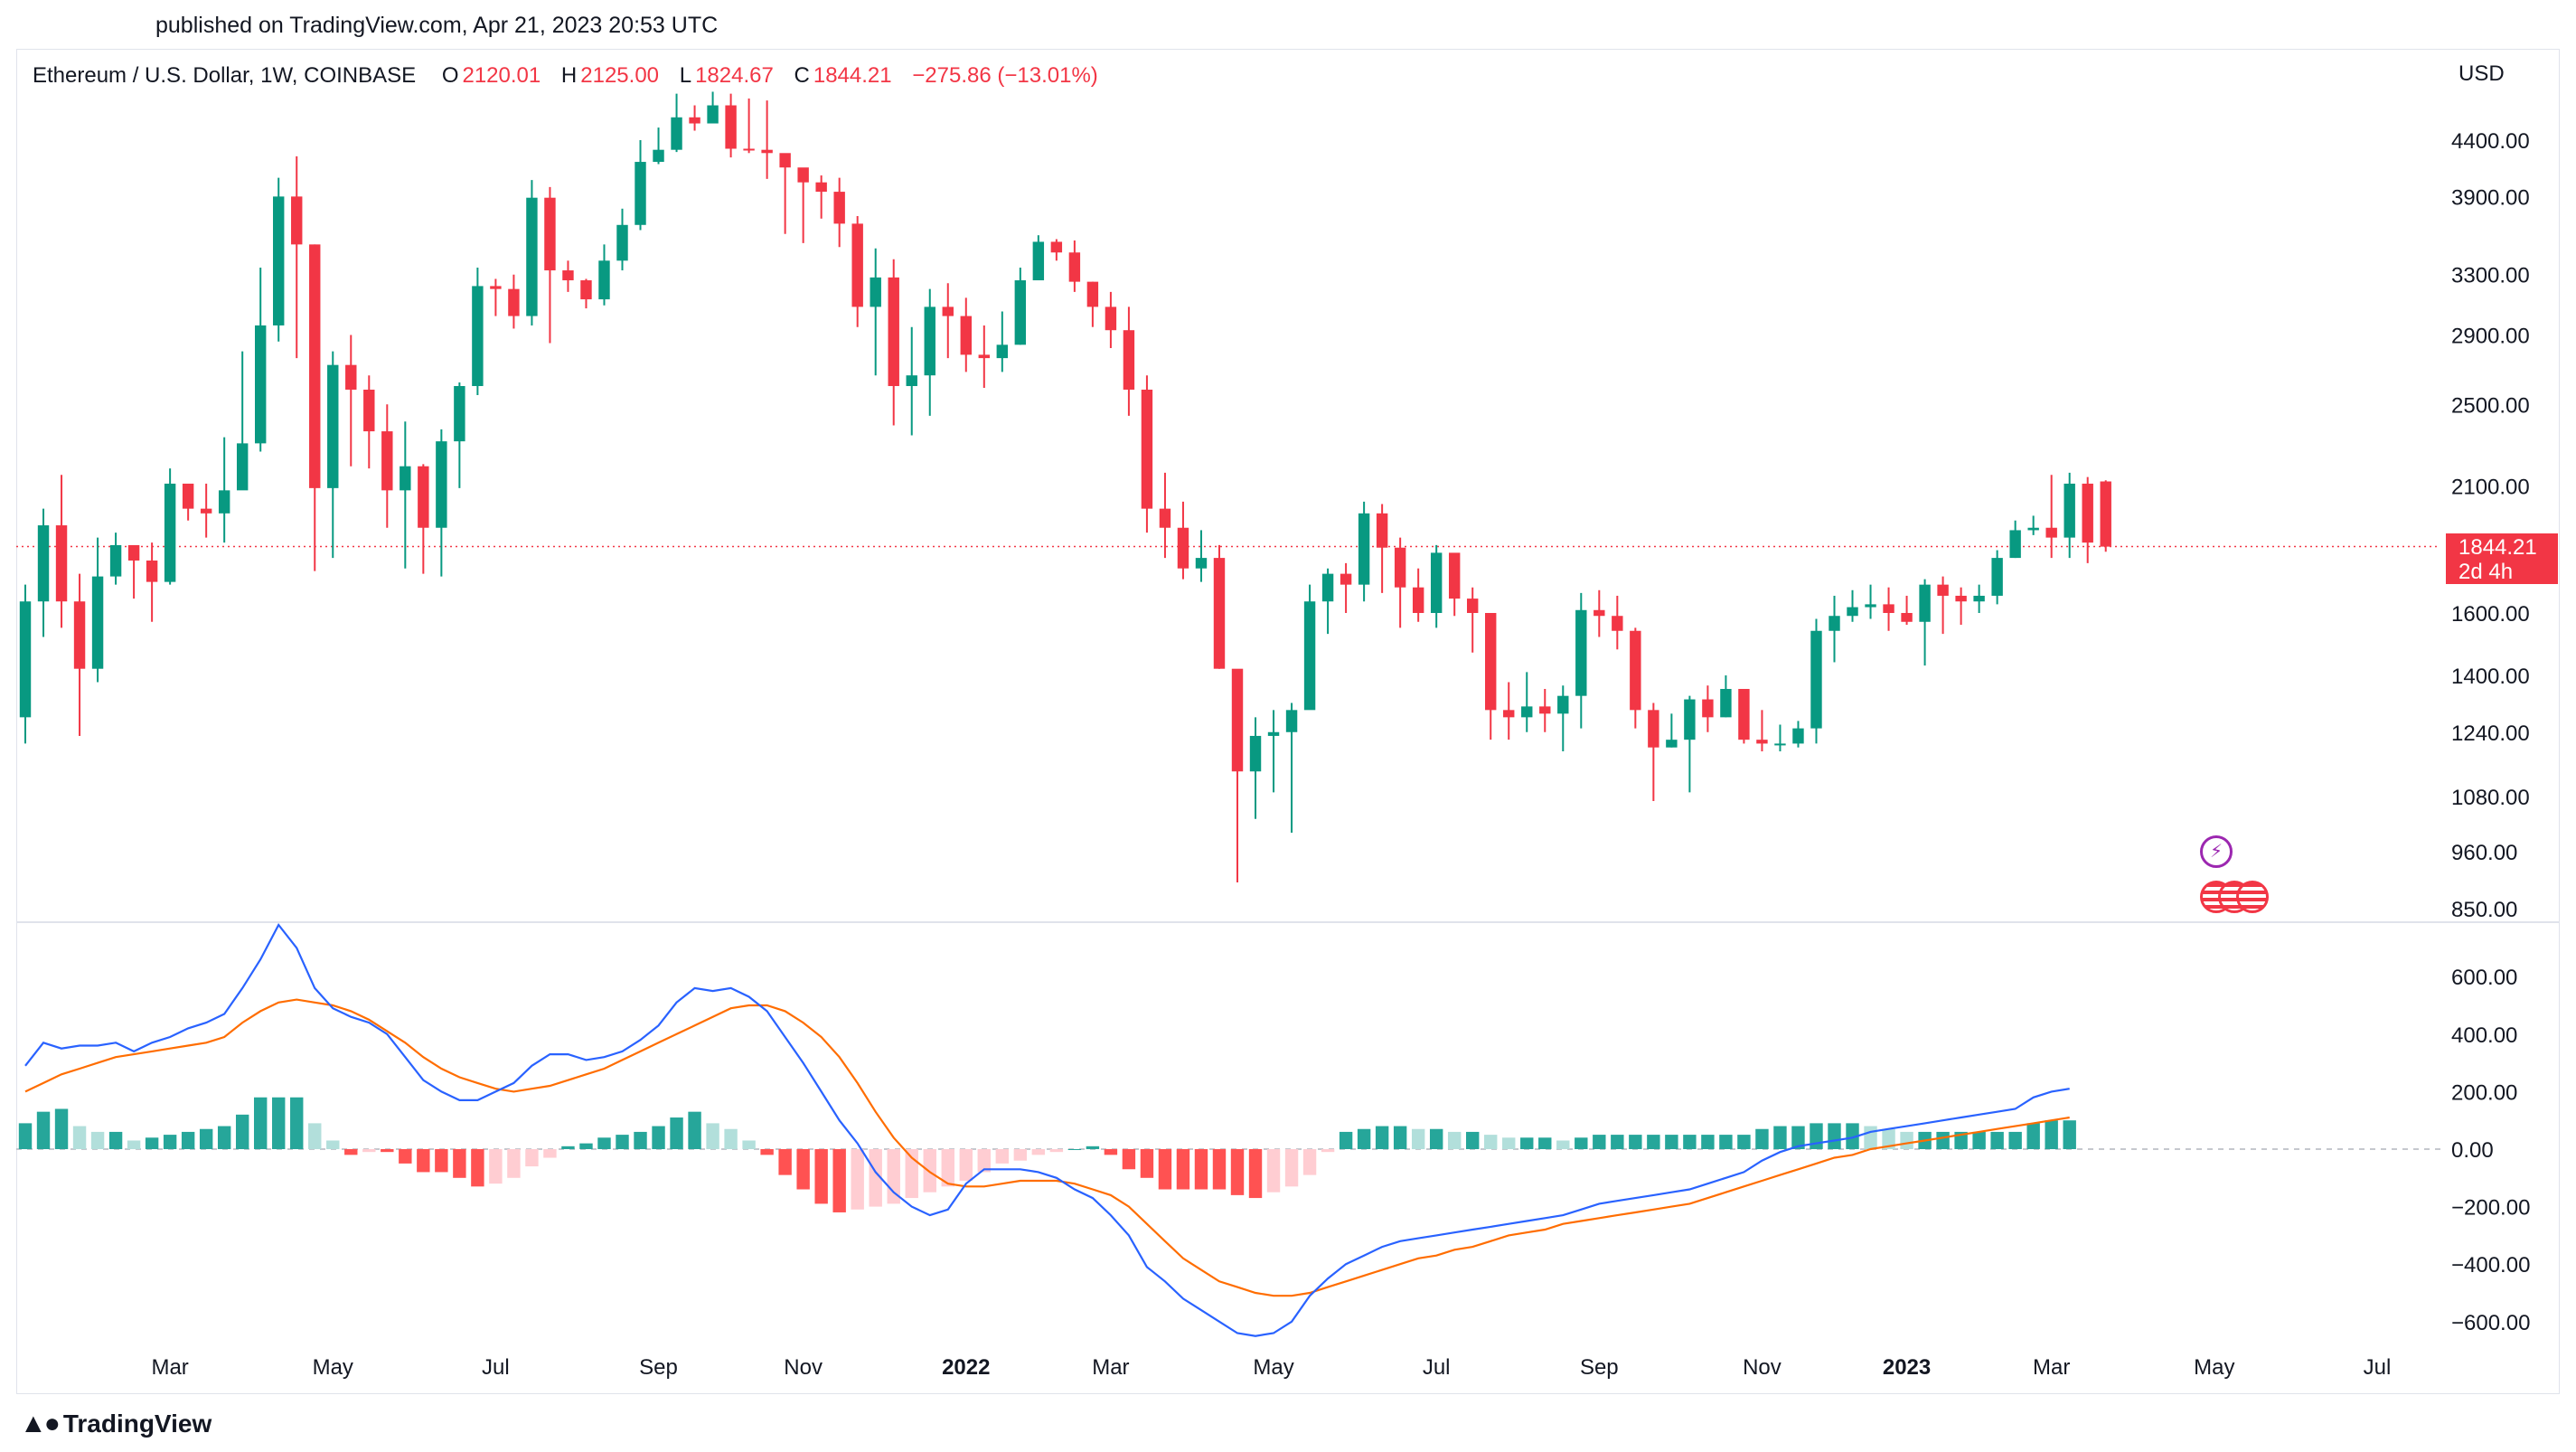 This screenshot has width=2576, height=1452. Describe the element at coordinates (2502, 558) in the screenshot. I see `last-price-tag: 1844.21 2d 4h` at that location.